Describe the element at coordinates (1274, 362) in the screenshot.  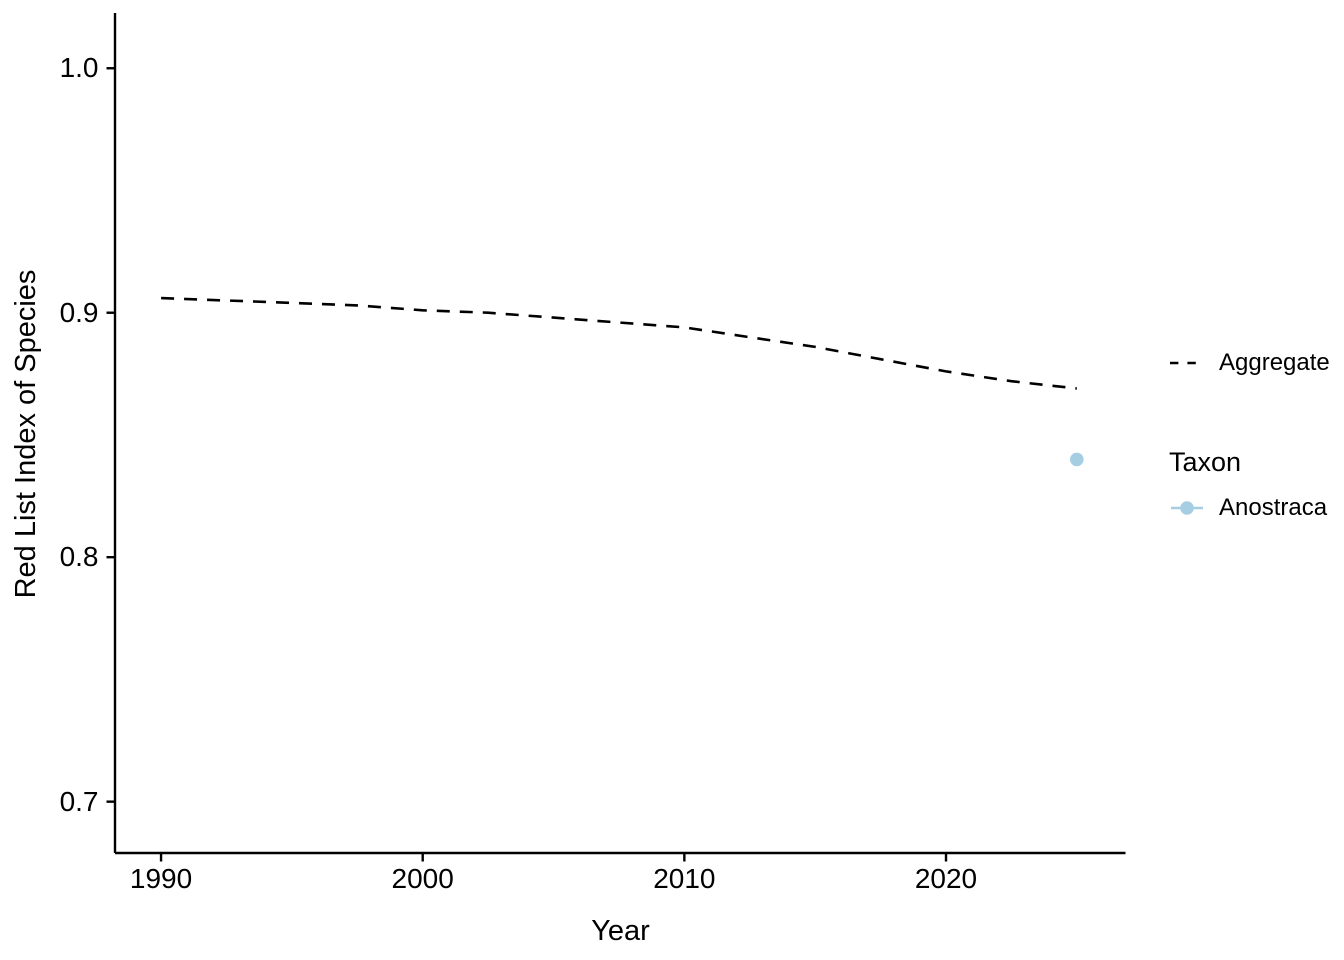
I see `legend-aggregate-label: Aggregate` at that location.